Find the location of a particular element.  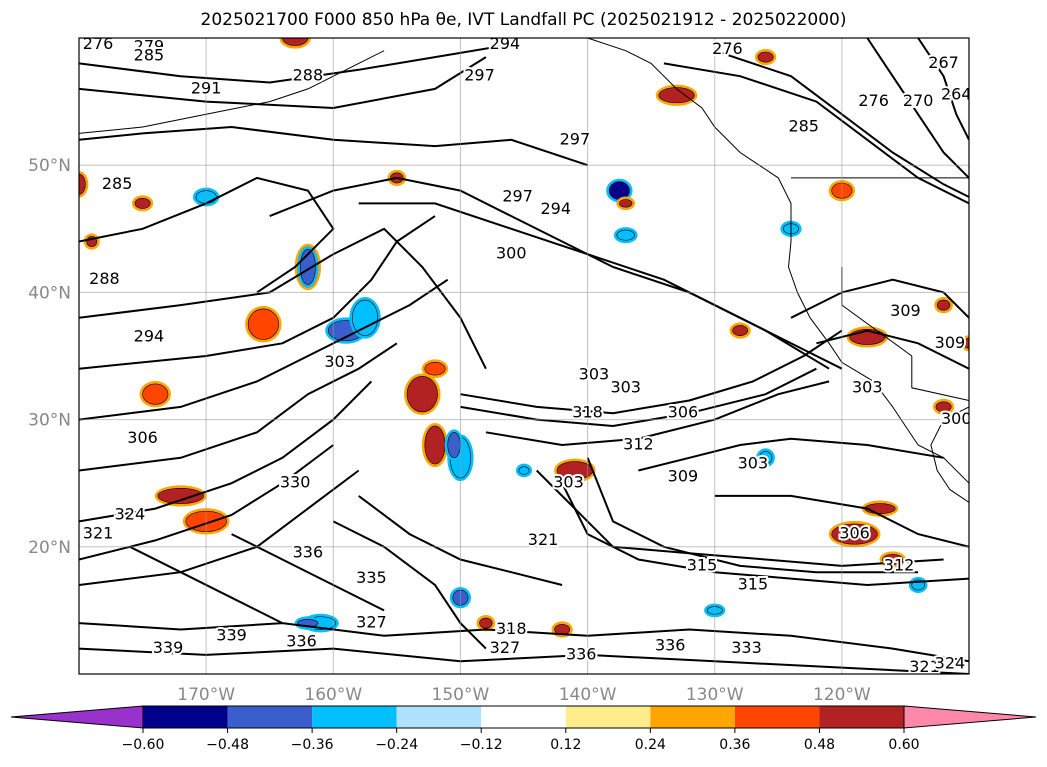

contour-label: 291 is located at coordinates (206, 87).